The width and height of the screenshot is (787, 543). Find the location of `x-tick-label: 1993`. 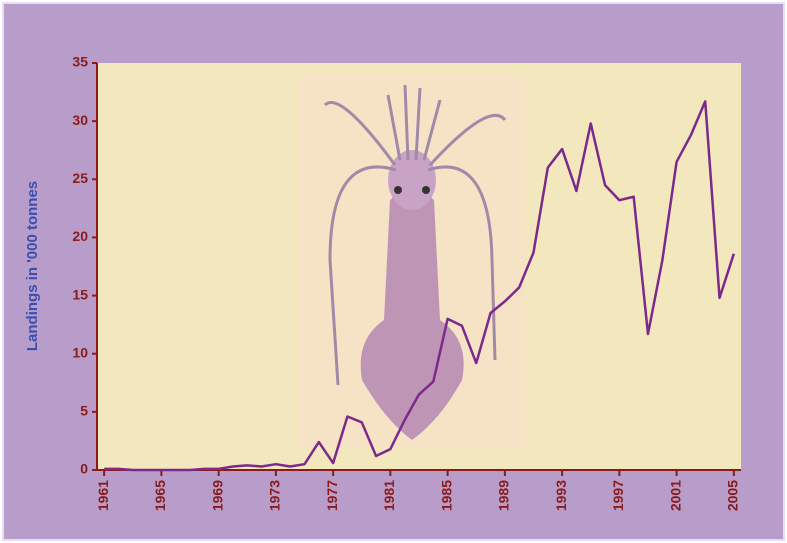

x-tick-label: 1993 is located at coordinates (561, 495).